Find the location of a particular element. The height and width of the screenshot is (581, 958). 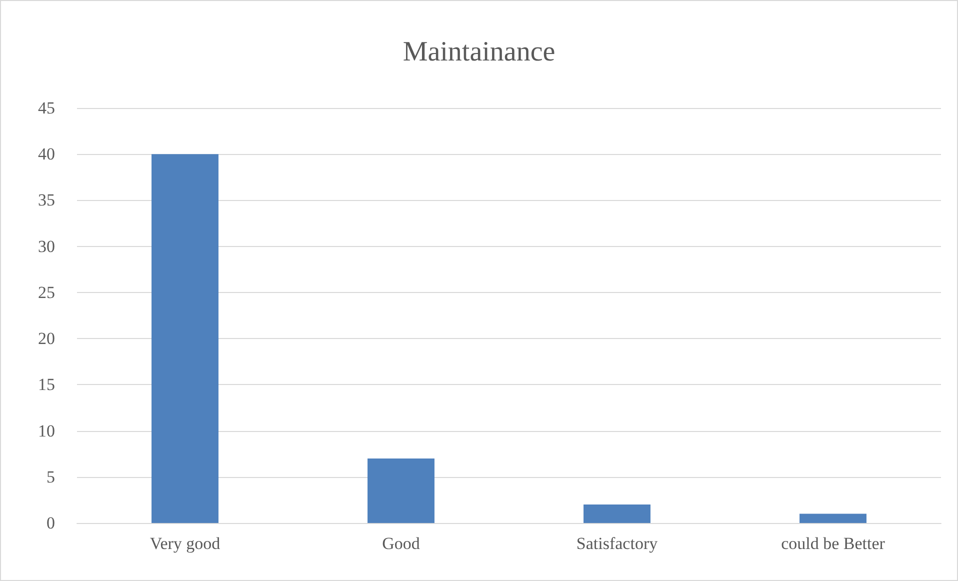

y-tick-label: 15 is located at coordinates (46, 384).